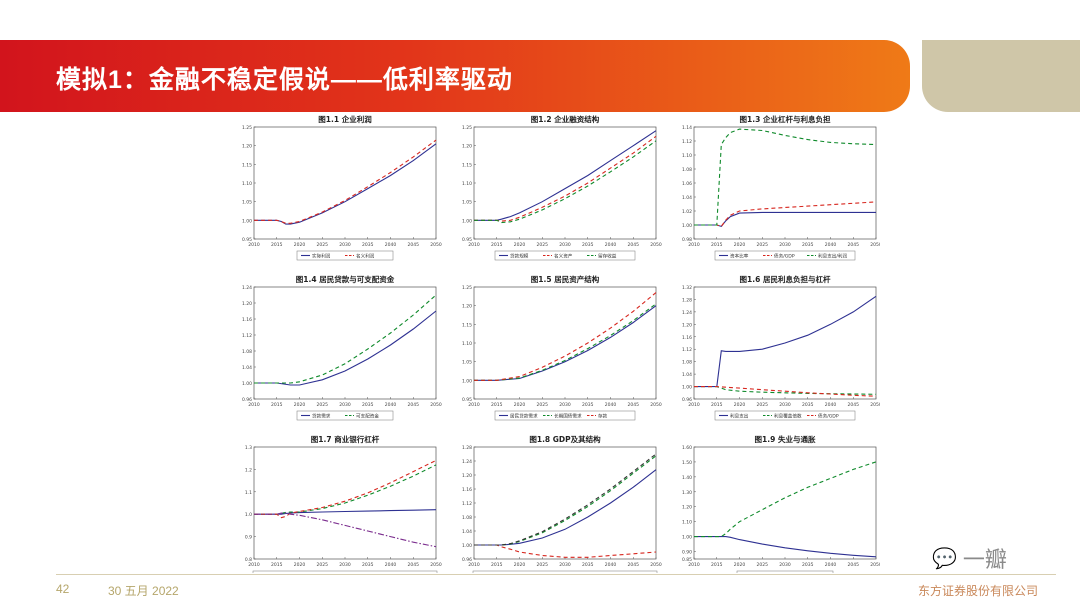 The image size is (1080, 608). I want to click on legend-label: 存款, so click(603, 416).